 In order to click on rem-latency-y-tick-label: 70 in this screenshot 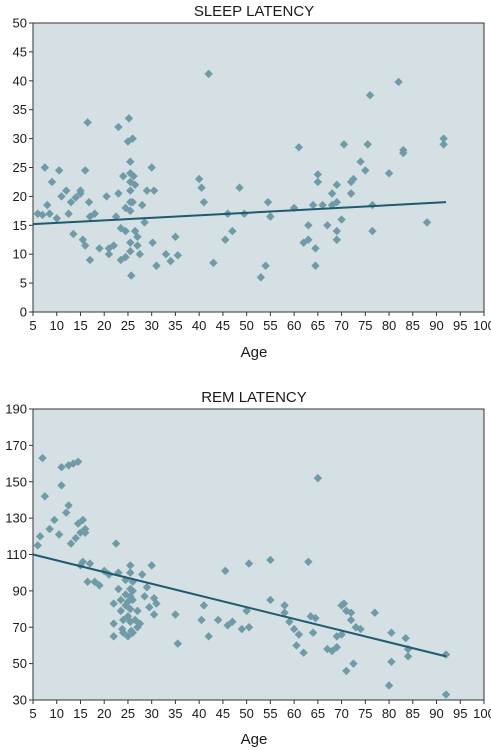, I will do `click(20, 627)`.